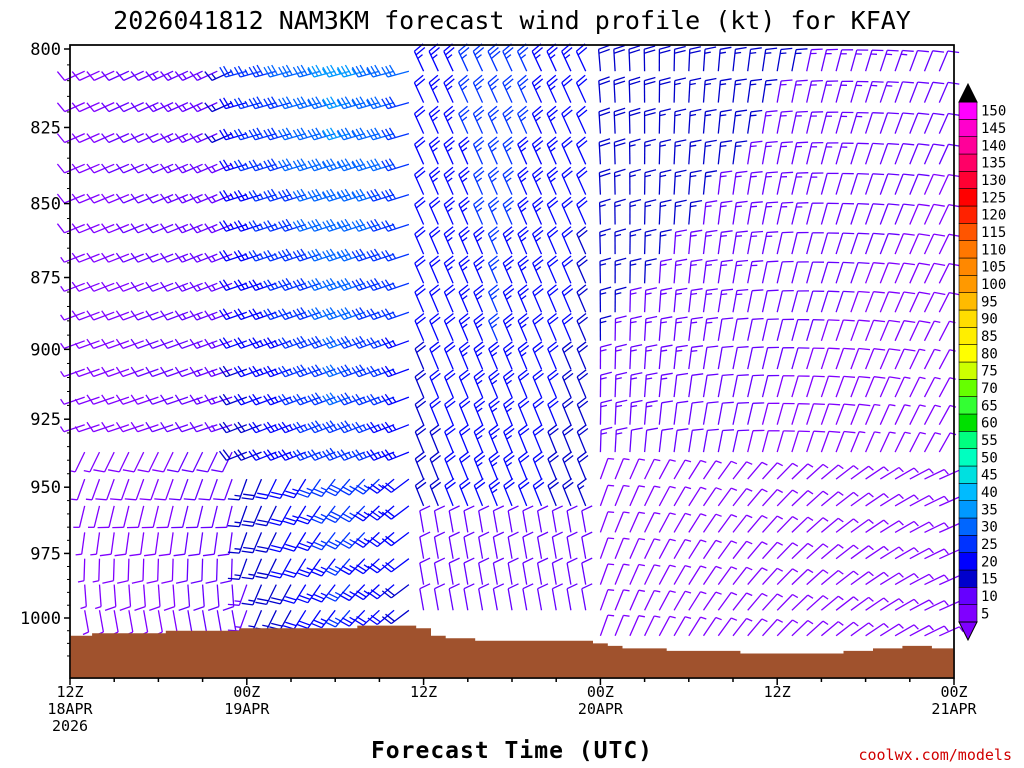 The width and height of the screenshot is (1024, 768). Describe the element at coordinates (968, 162) in the screenshot. I see `colorbar-swatch` at that location.